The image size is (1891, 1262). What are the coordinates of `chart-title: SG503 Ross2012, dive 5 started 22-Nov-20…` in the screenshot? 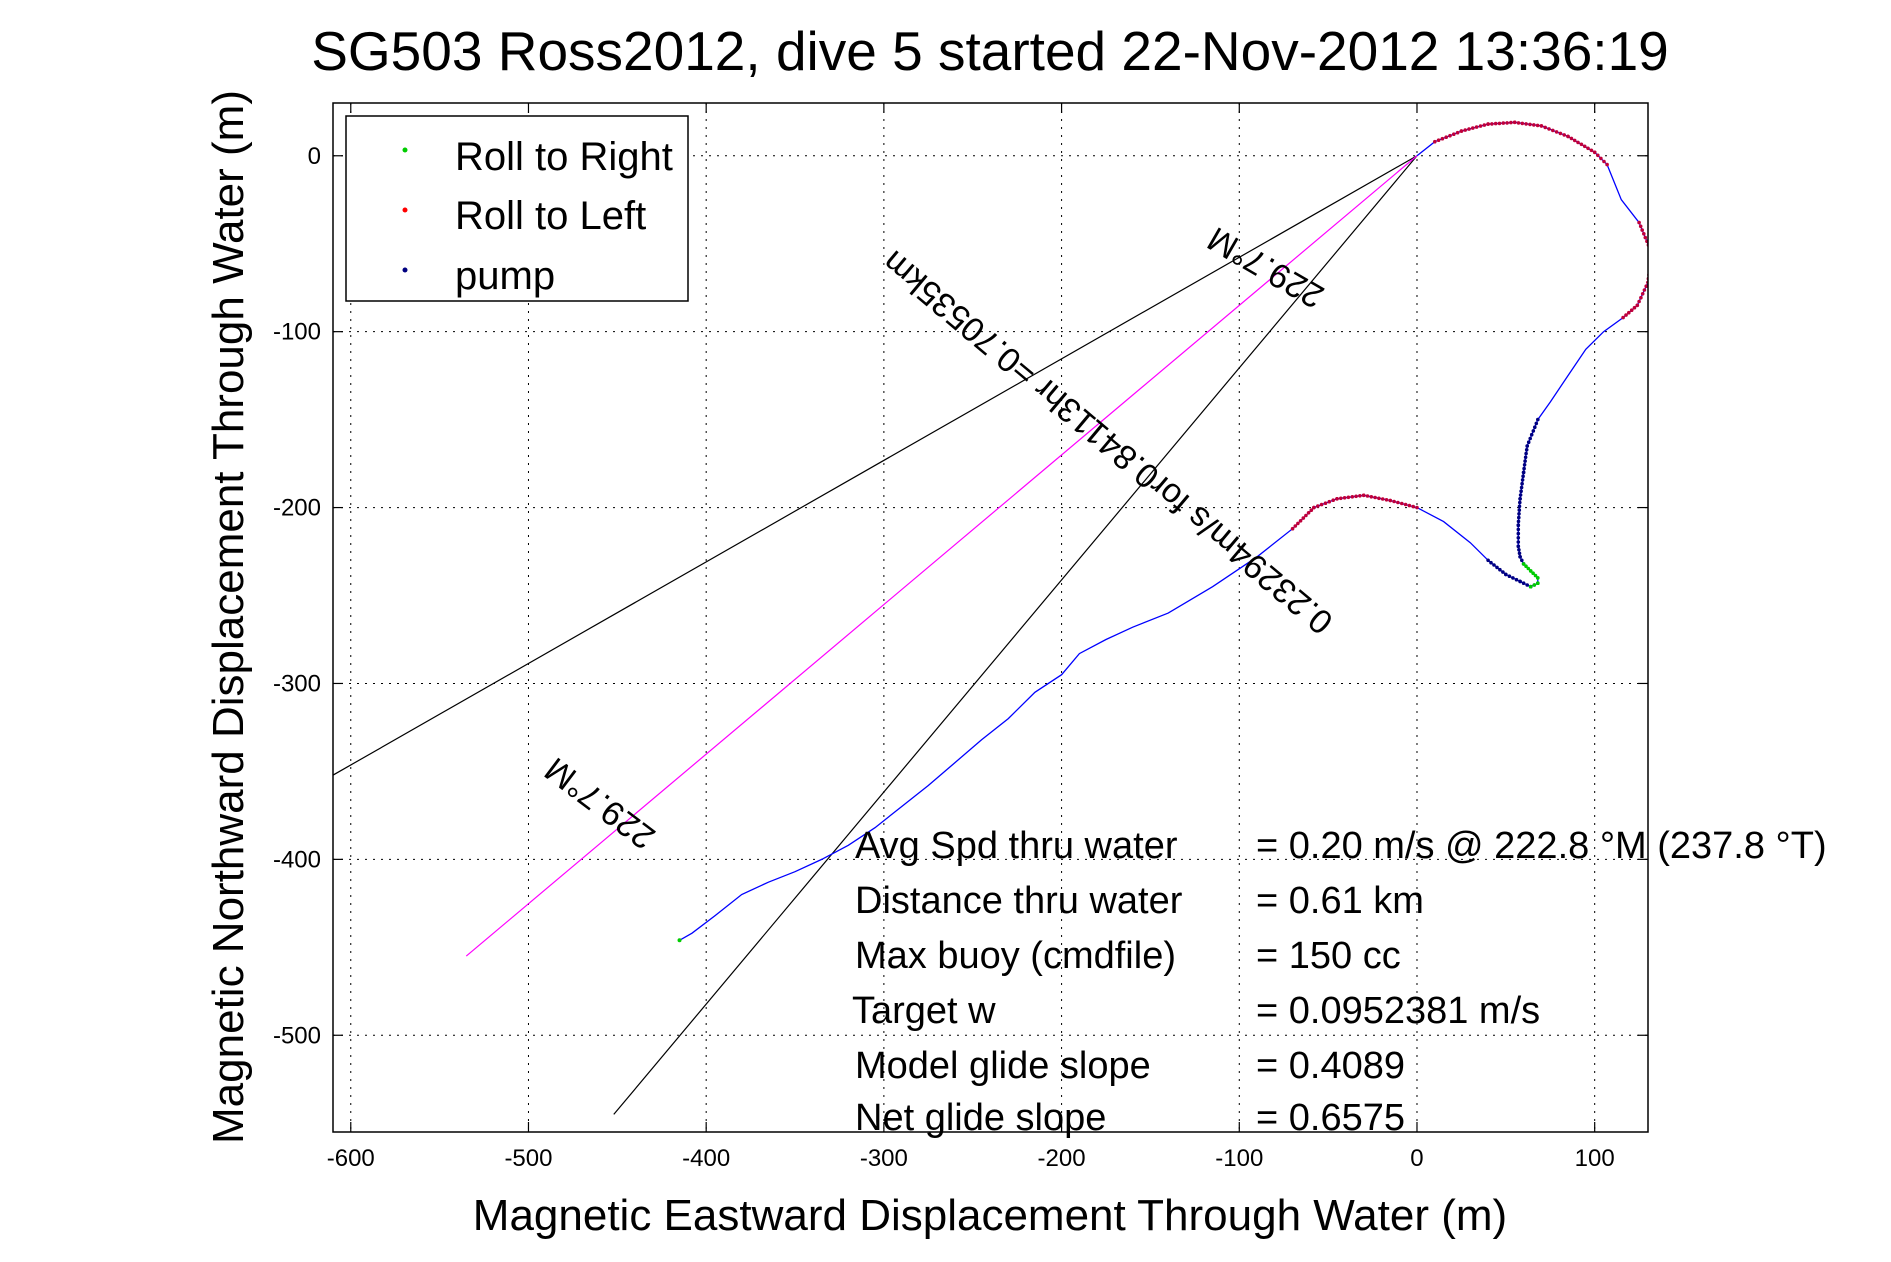 It's located at (990, 51).